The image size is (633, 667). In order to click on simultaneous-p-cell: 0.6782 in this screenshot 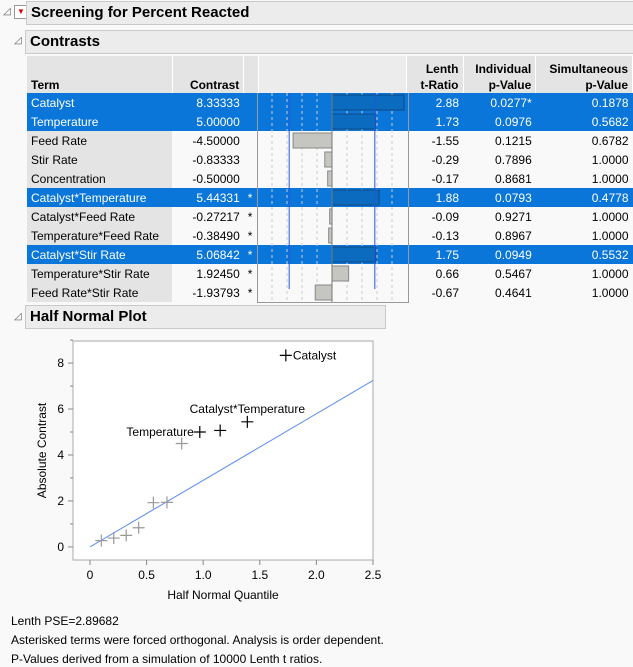, I will do `click(610, 140)`.